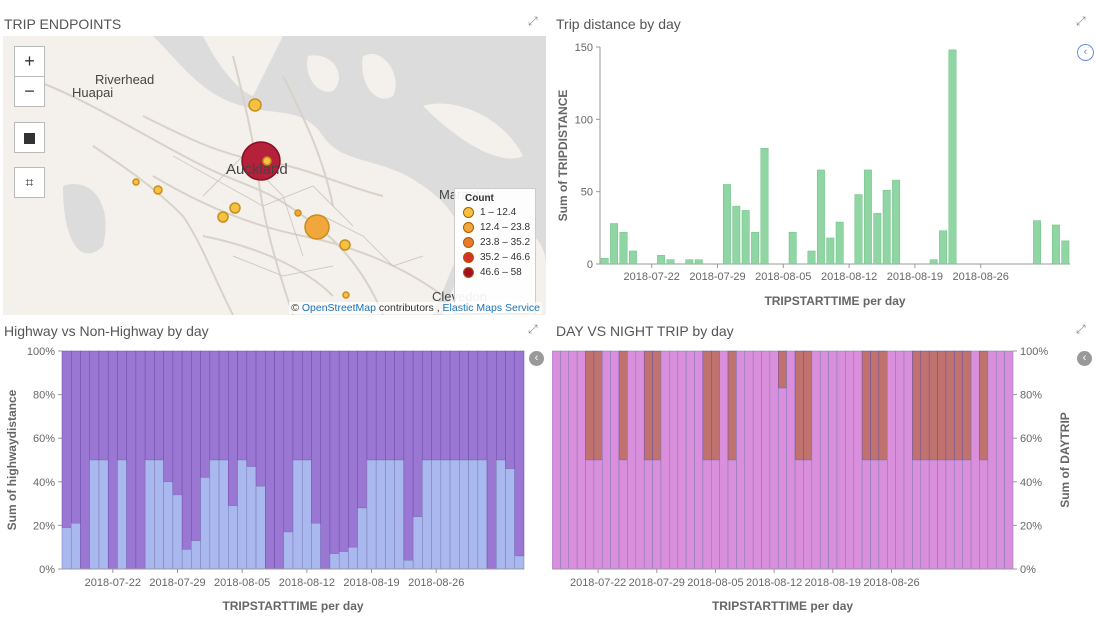 The image size is (1096, 618). I want to click on osm-link: OpenStreetMap, so click(338, 308).